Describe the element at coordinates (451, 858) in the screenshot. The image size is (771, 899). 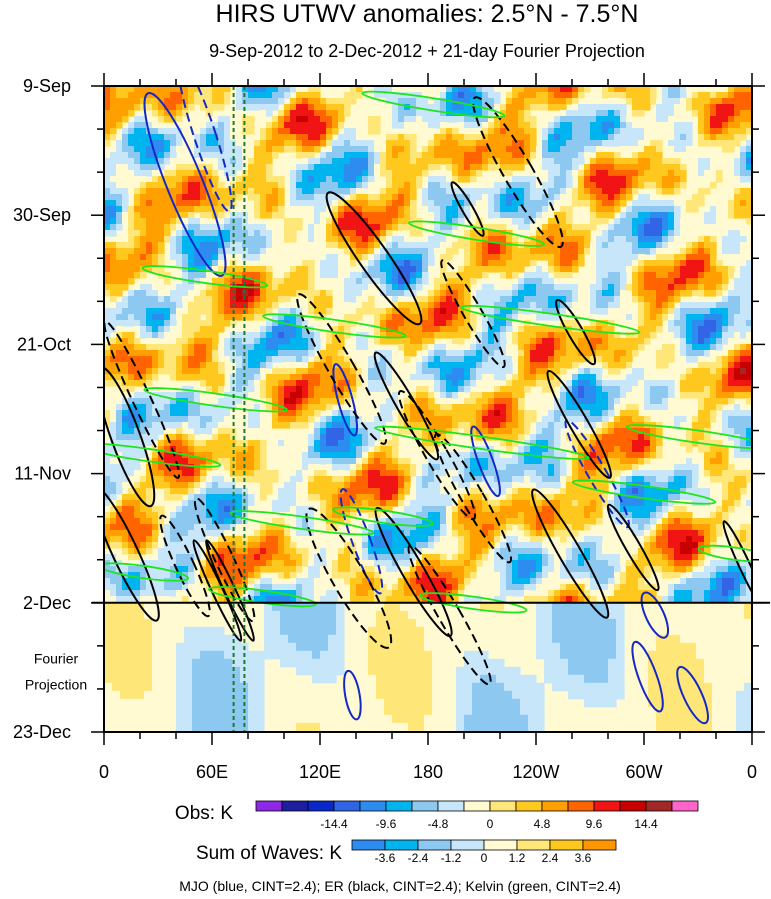
I see `colorbar-label: -1.2` at that location.